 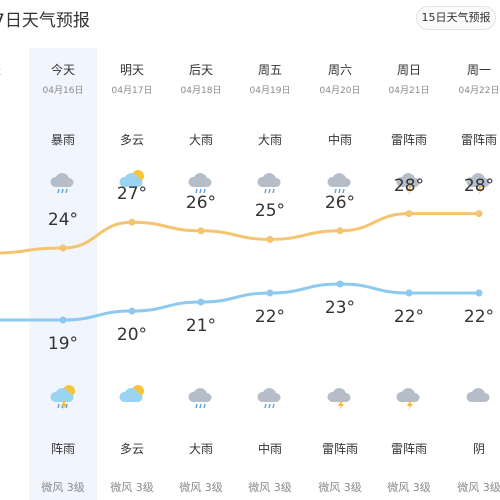 What do you see at coordinates (63, 181) in the screenshot?
I see `heavy-rain-icon` at bounding box center [63, 181].